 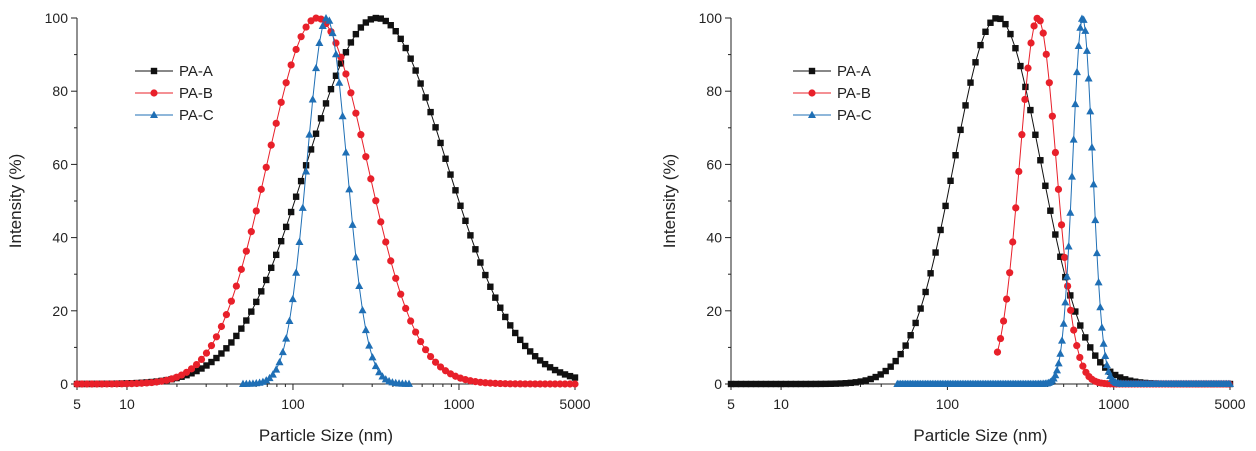 What do you see at coordinates (15, 201) in the screenshot?
I see `y-axis-title: Intensity (%)` at bounding box center [15, 201].